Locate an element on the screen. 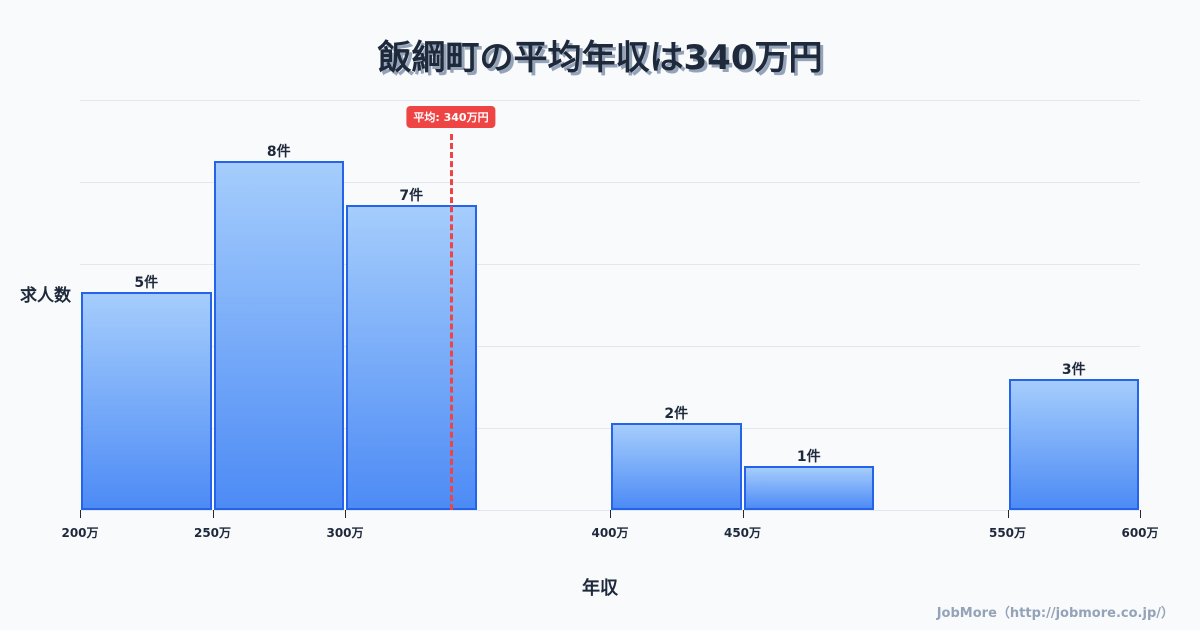 The width and height of the screenshot is (1200, 630). x-tick-label: 550万 is located at coordinates (1007, 533).